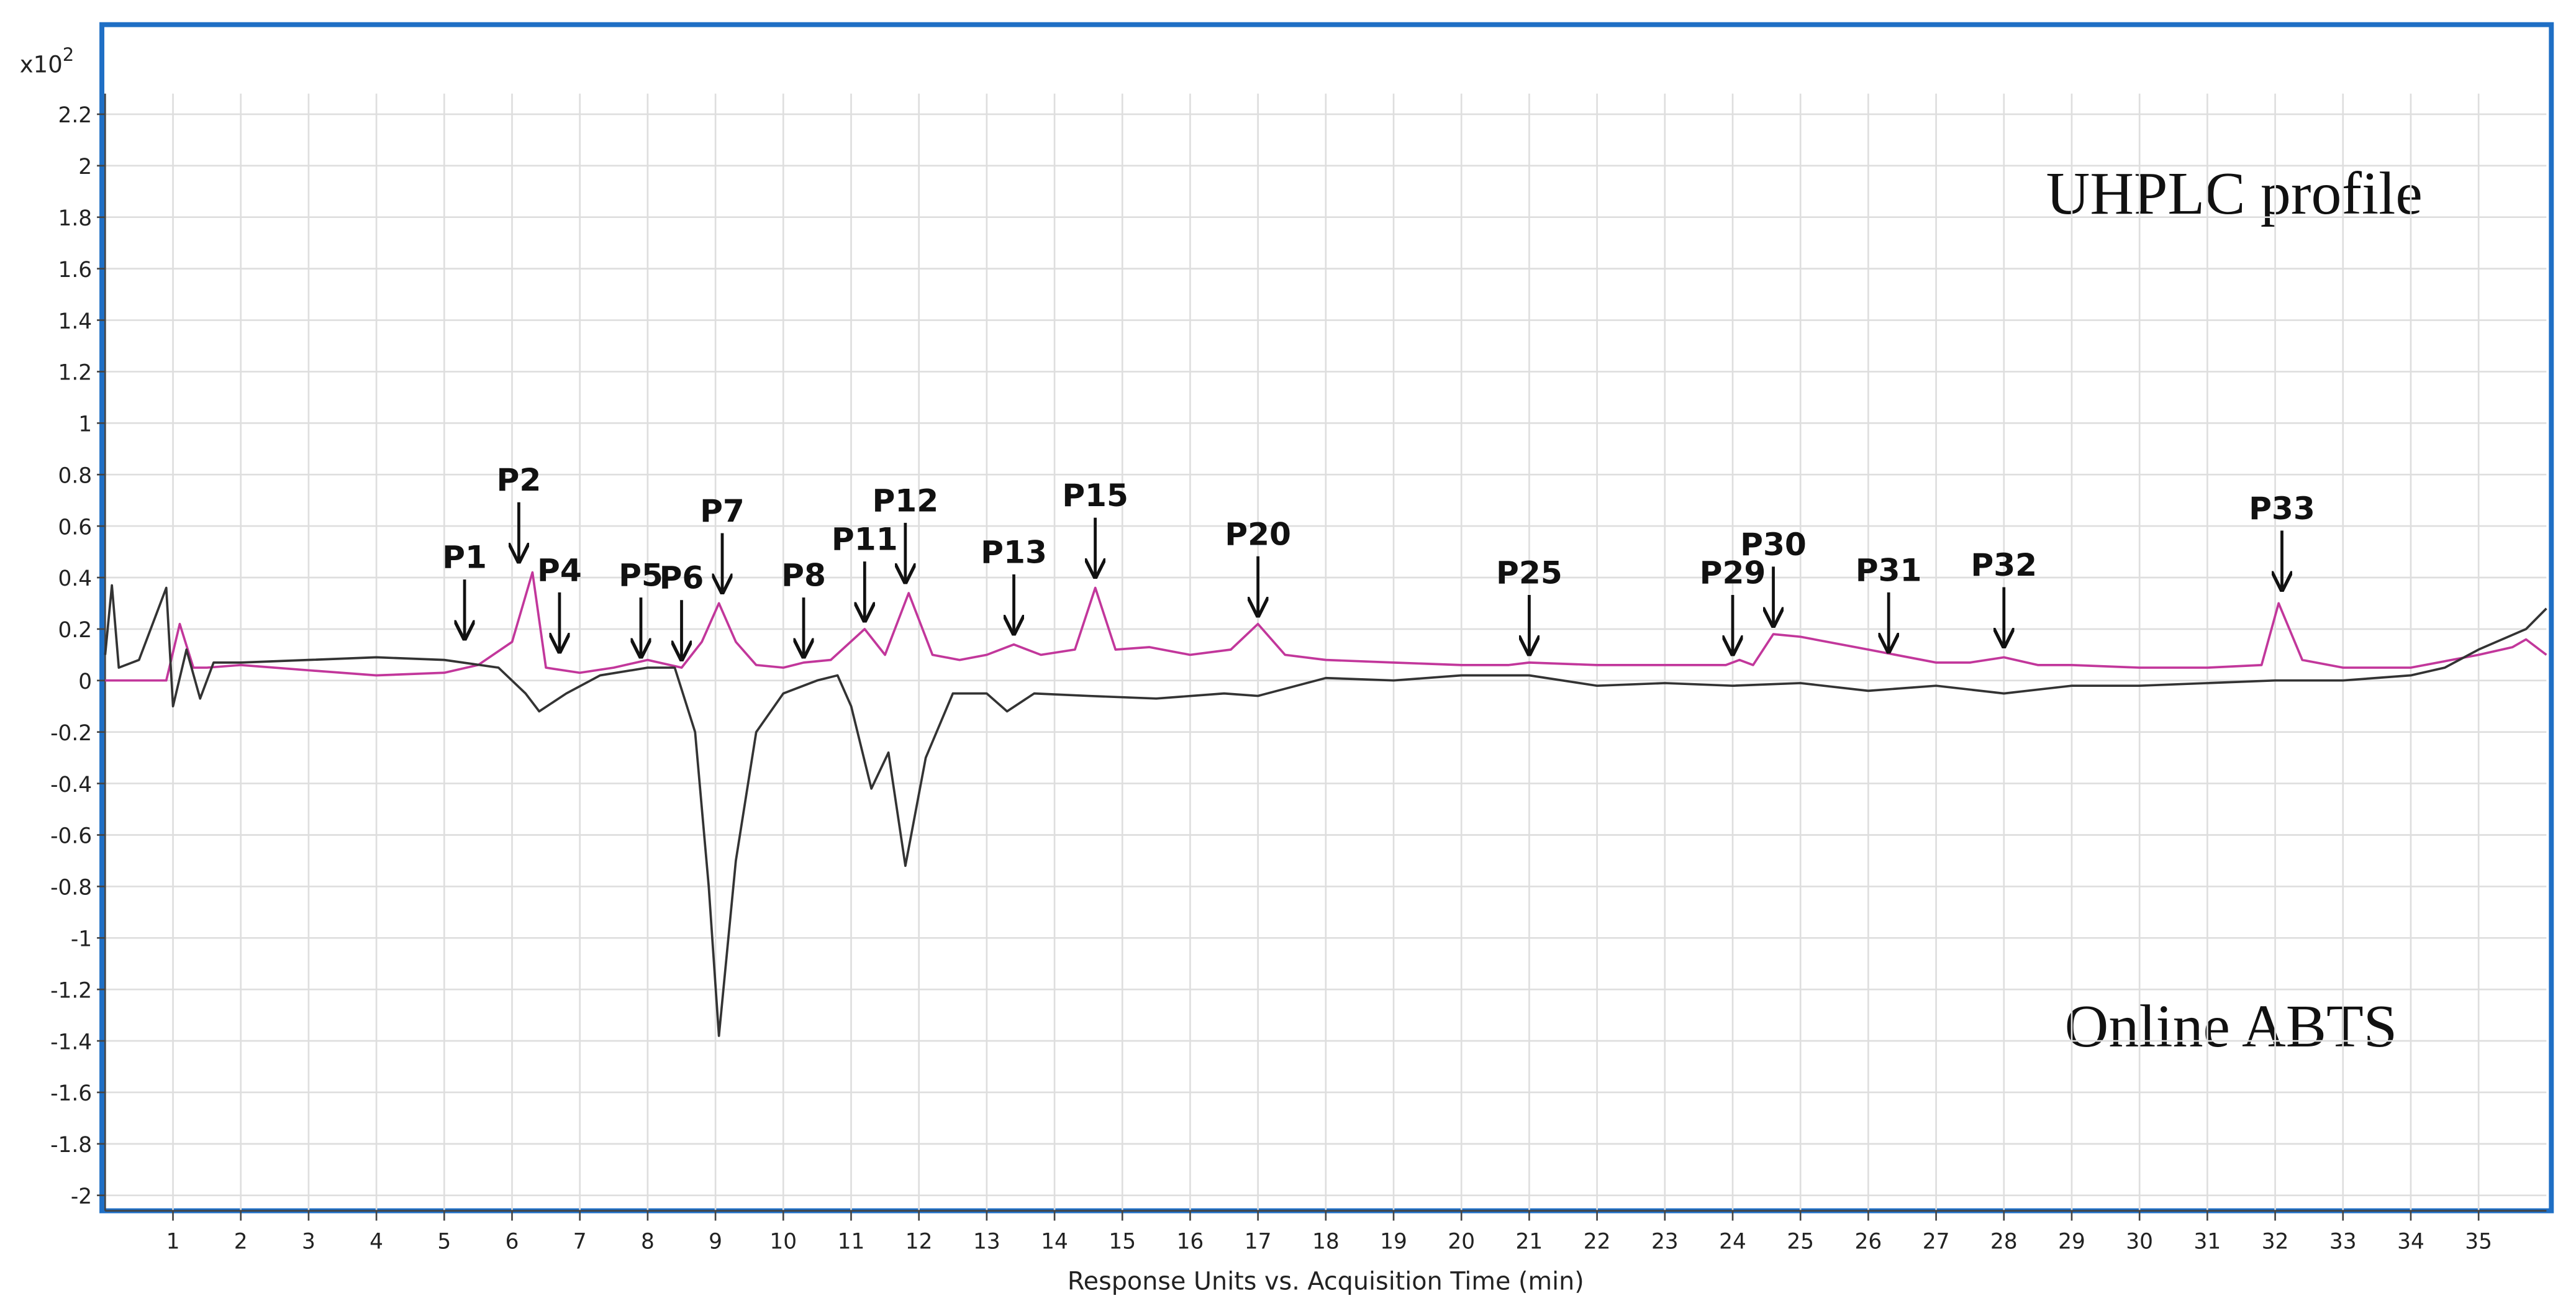 The height and width of the screenshot is (1311, 2576). I want to click on y-tick-label: 0.6, so click(75, 527).